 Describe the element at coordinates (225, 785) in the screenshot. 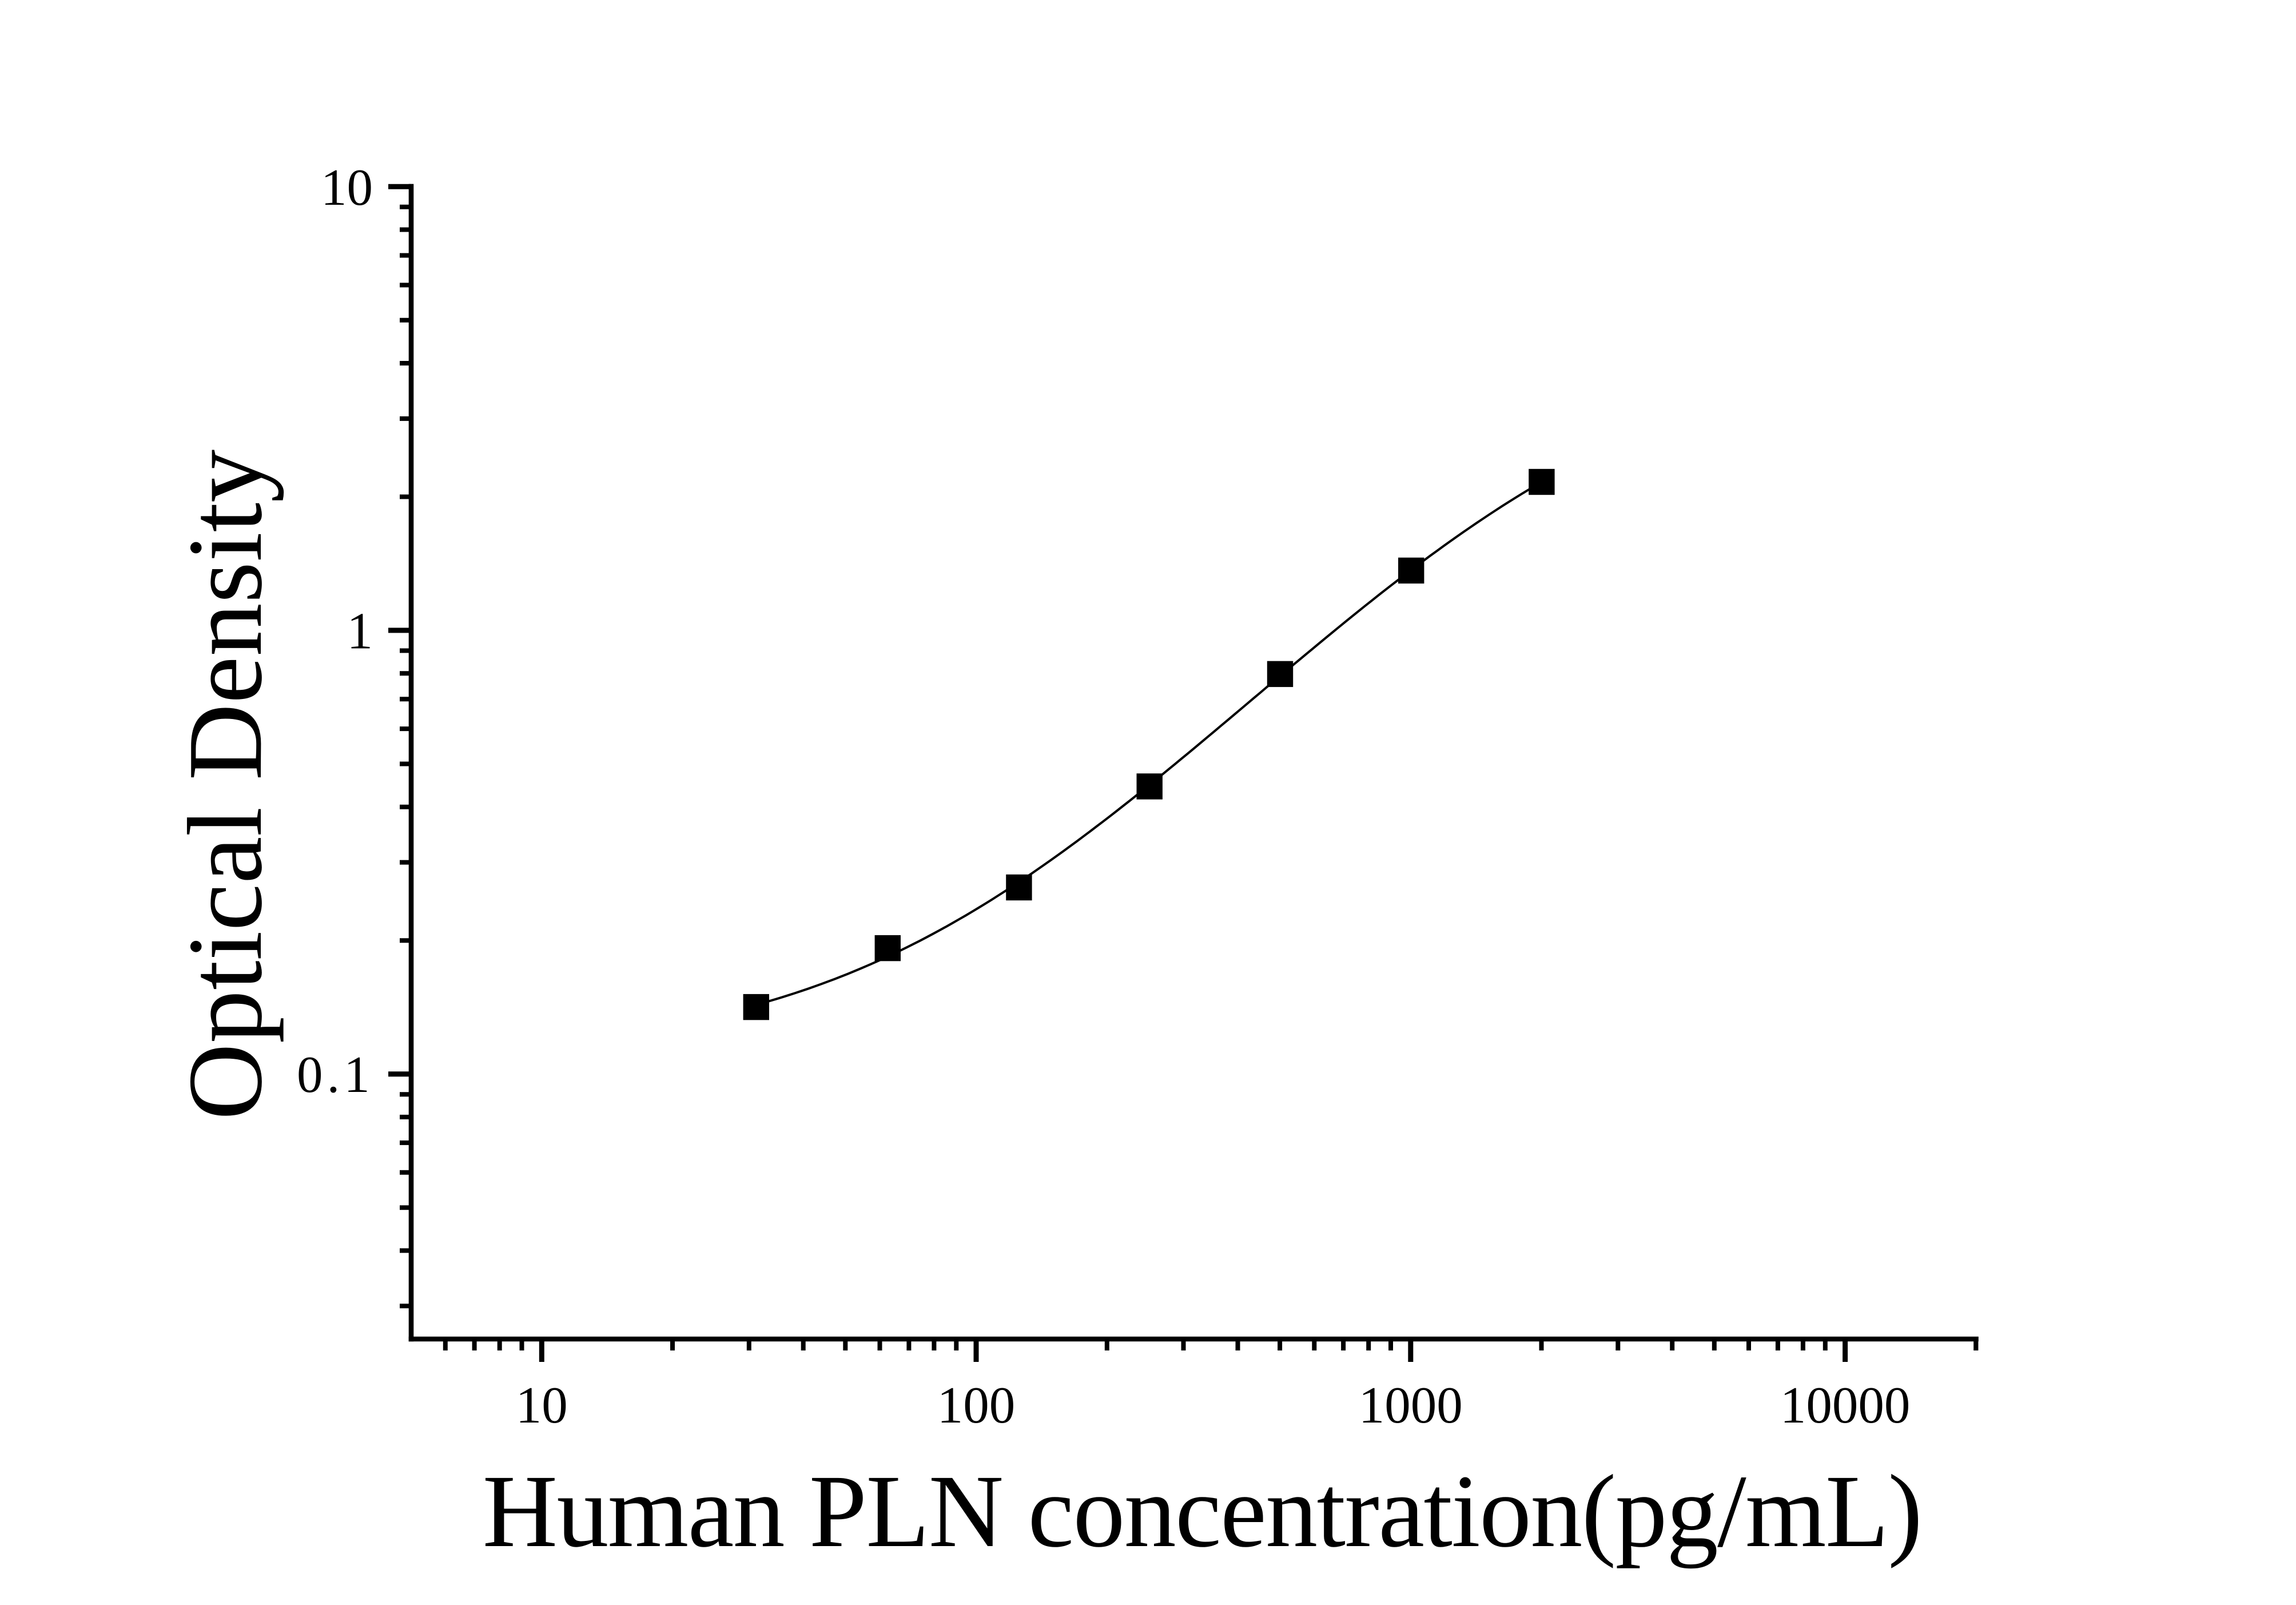

I see `svg-text: Optical Density` at that location.